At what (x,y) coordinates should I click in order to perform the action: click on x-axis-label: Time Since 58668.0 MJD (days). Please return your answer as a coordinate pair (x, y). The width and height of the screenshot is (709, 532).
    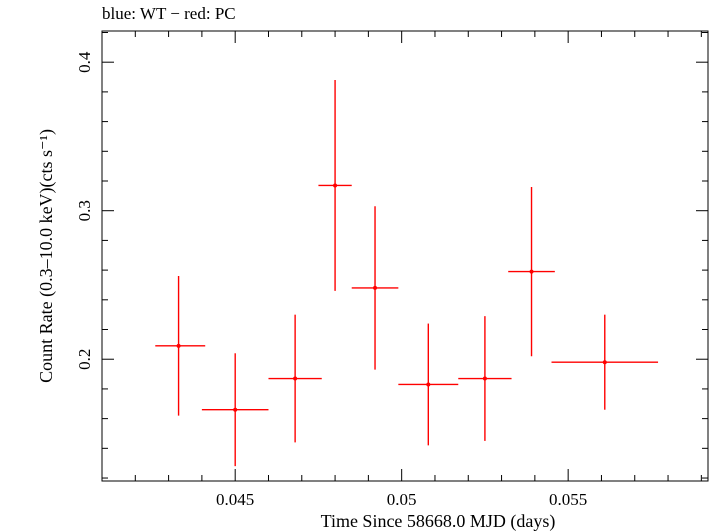
    Looking at the image, I should click on (438, 521).